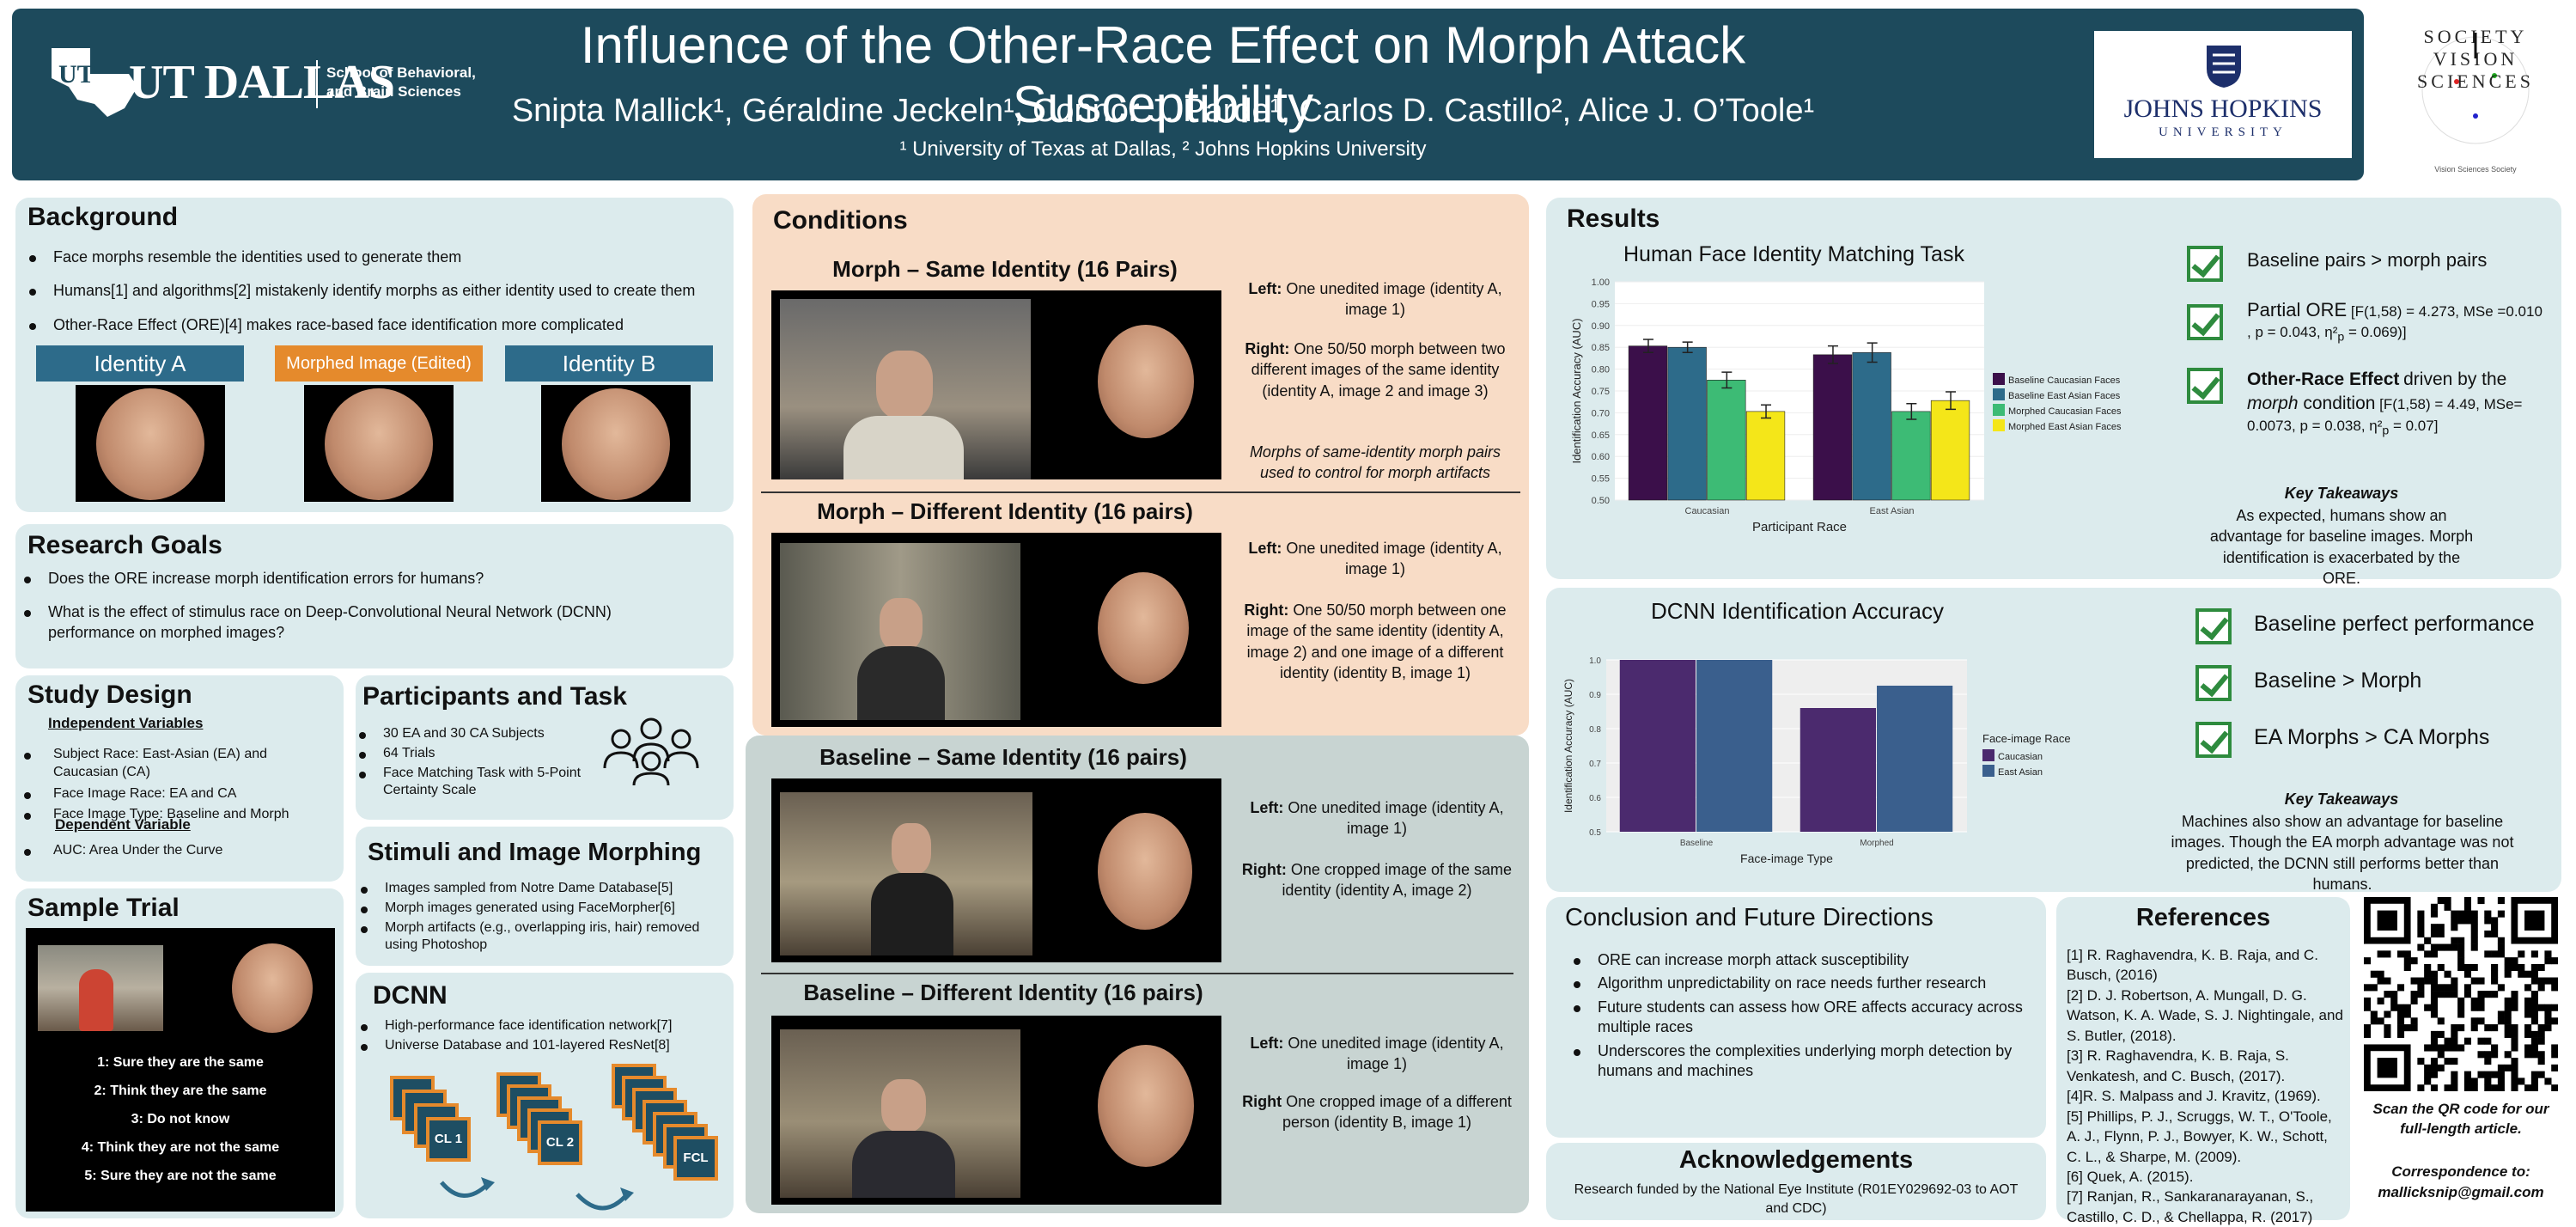 The height and width of the screenshot is (1227, 2576). Describe the element at coordinates (174, 851) in the screenshot. I see `list-item: AUC: Area Under the Curve` at that location.